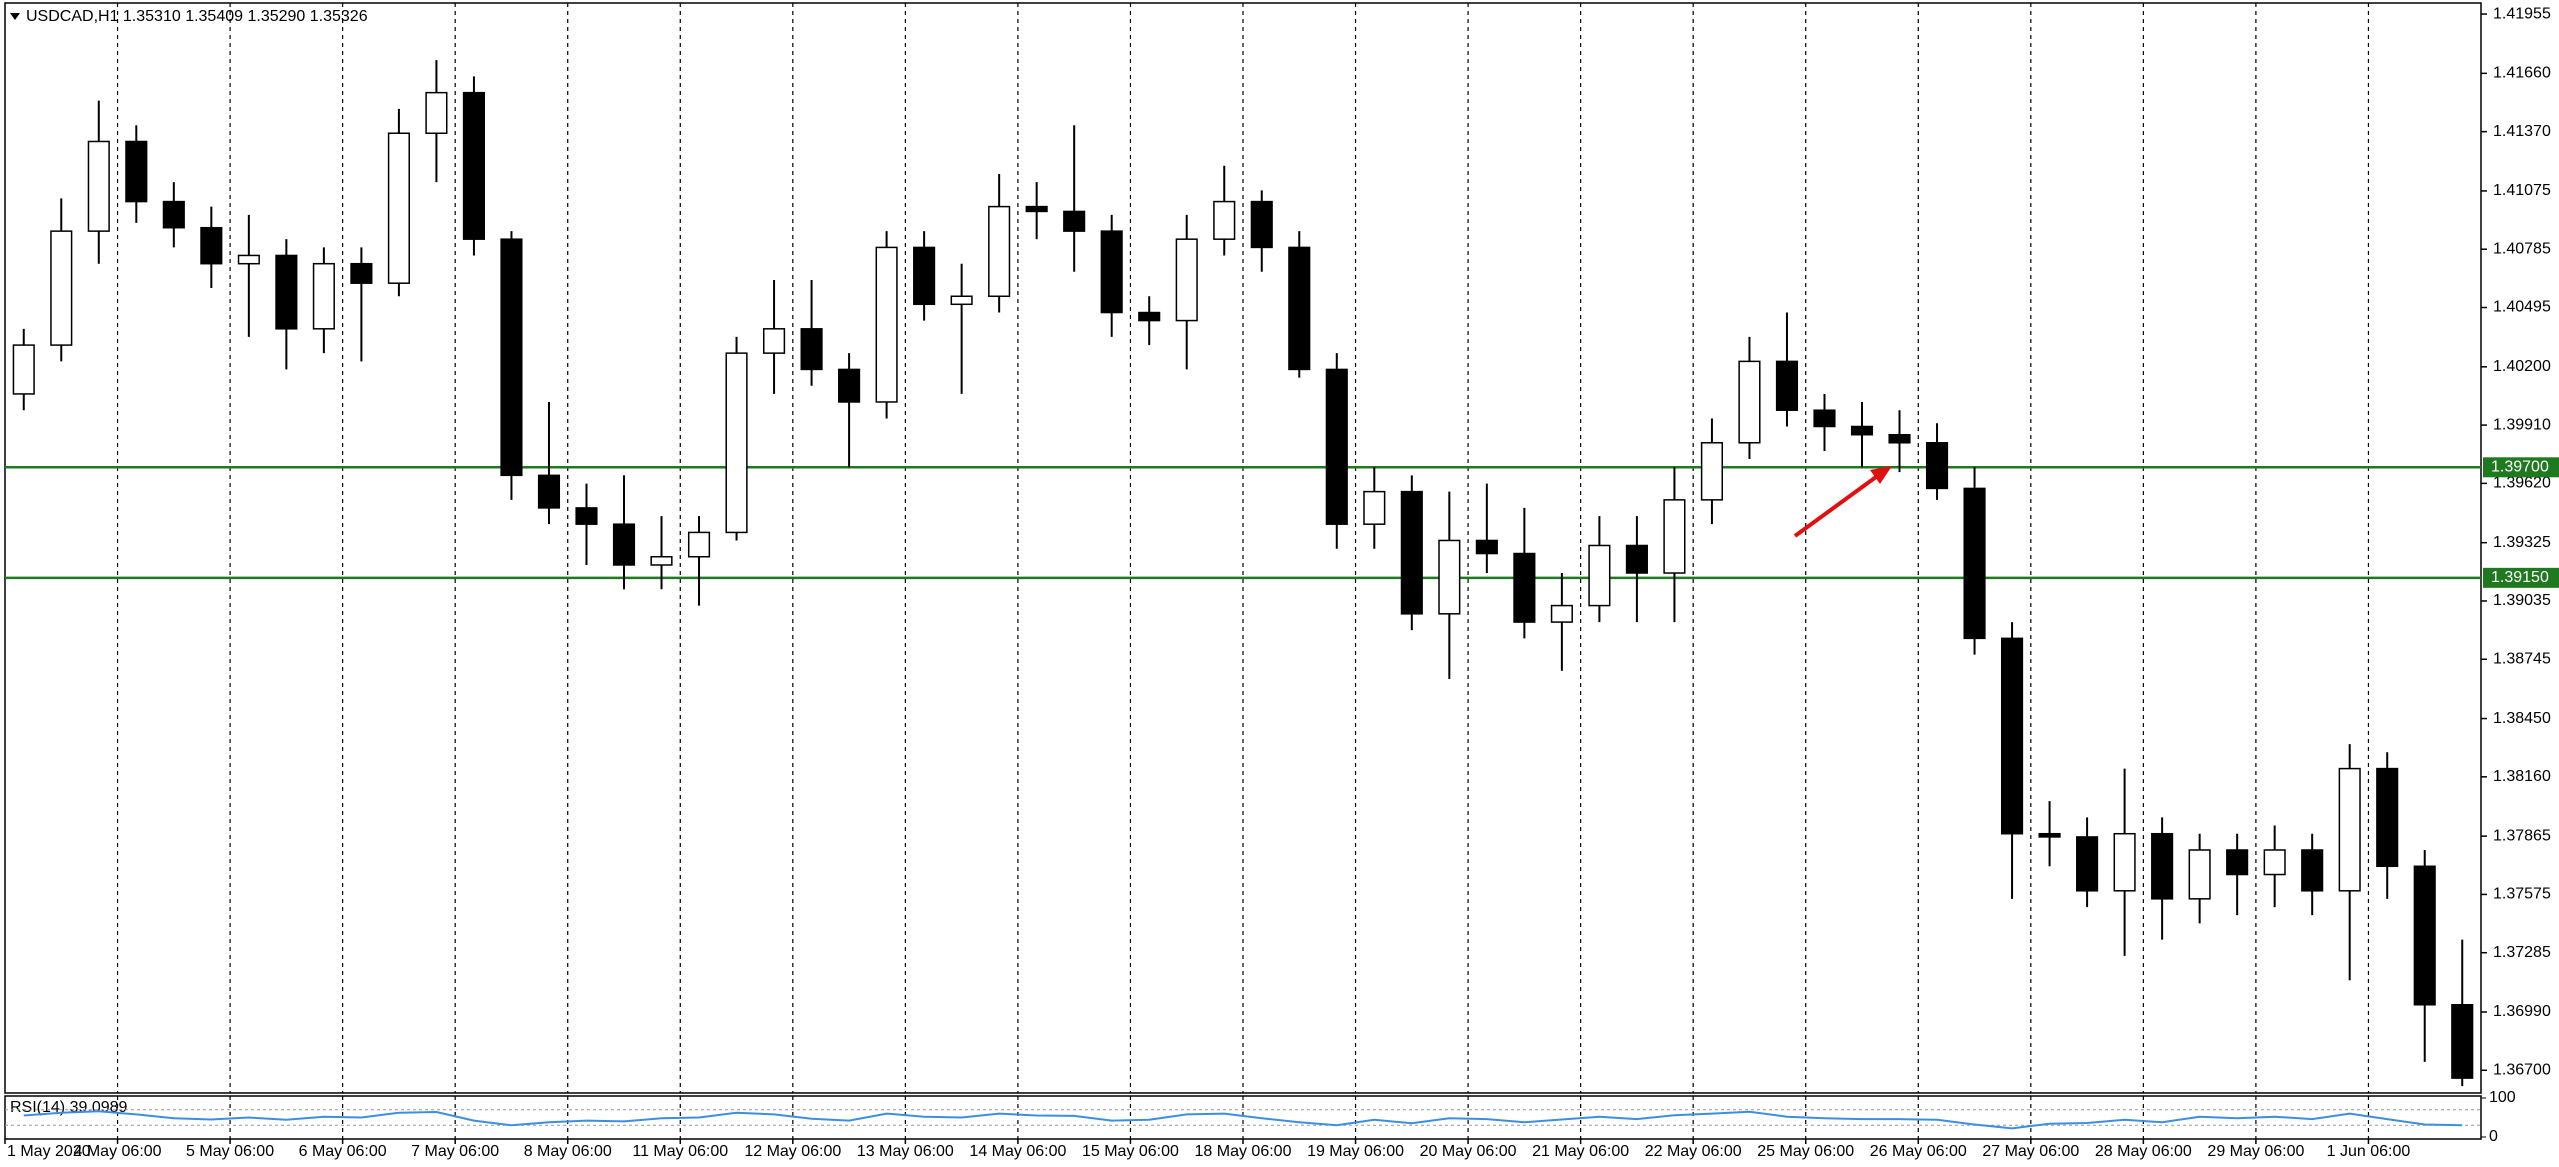 The height and width of the screenshot is (1167, 2559). What do you see at coordinates (1355, 1151) in the screenshot?
I see `x-tick-label: 19 May 06:00` at bounding box center [1355, 1151].